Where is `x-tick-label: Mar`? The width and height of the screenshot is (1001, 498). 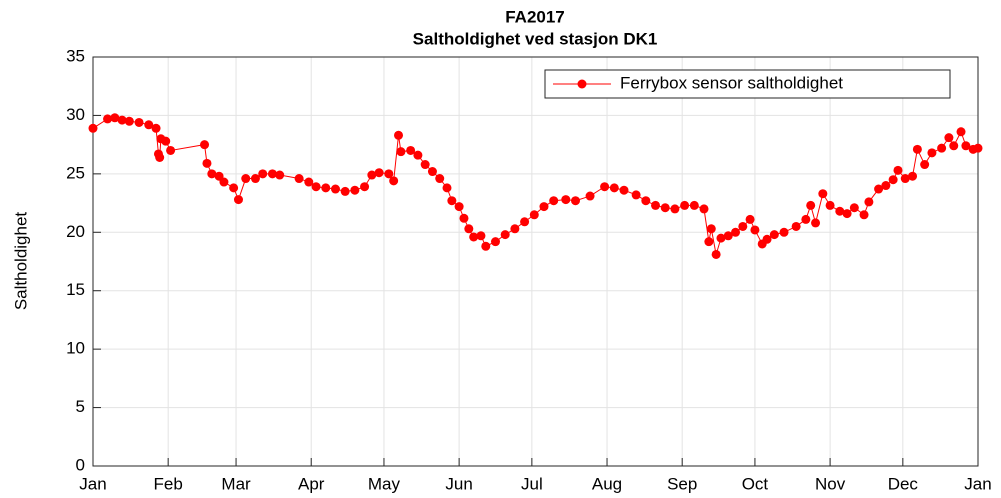
x-tick-label: Mar is located at coordinates (236, 483).